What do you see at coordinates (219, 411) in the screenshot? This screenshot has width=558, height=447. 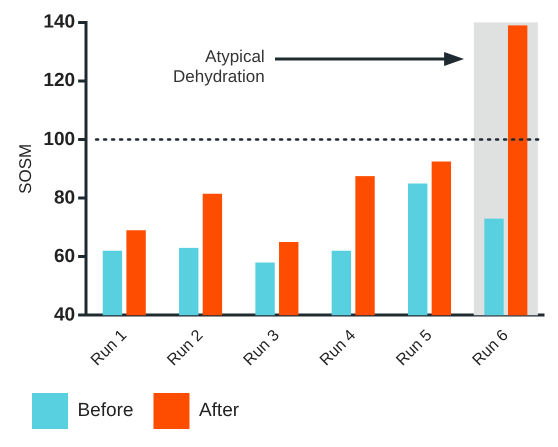 I see `legend-label: After` at bounding box center [219, 411].